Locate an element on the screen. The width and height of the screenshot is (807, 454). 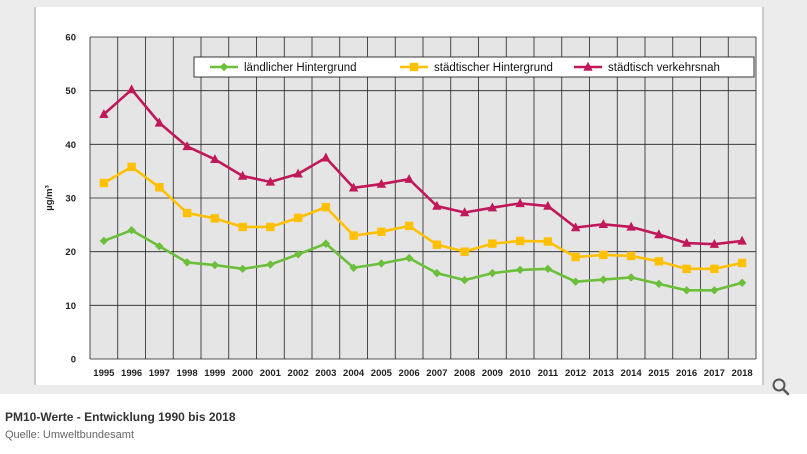
y-tick-label: 60 is located at coordinates (70, 38).